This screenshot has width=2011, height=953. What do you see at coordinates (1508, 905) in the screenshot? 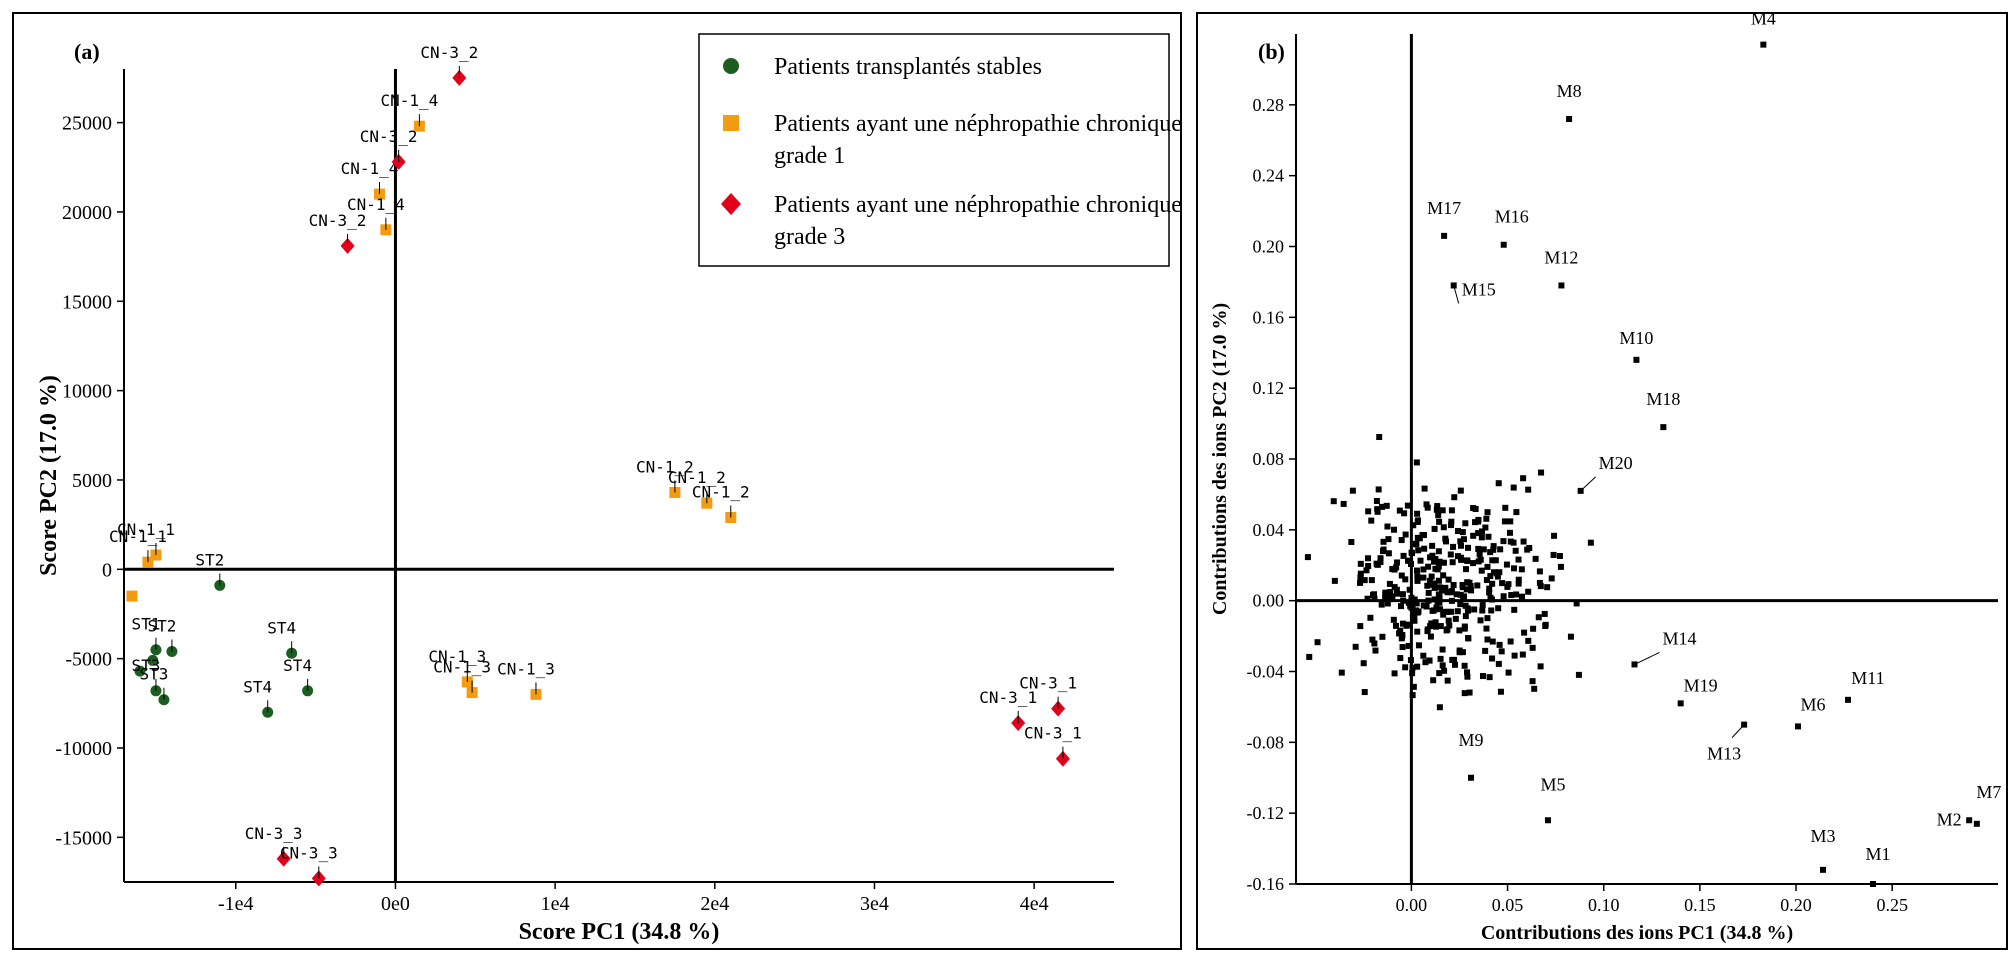
I see `x-tick-label: 0.05` at bounding box center [1508, 905].